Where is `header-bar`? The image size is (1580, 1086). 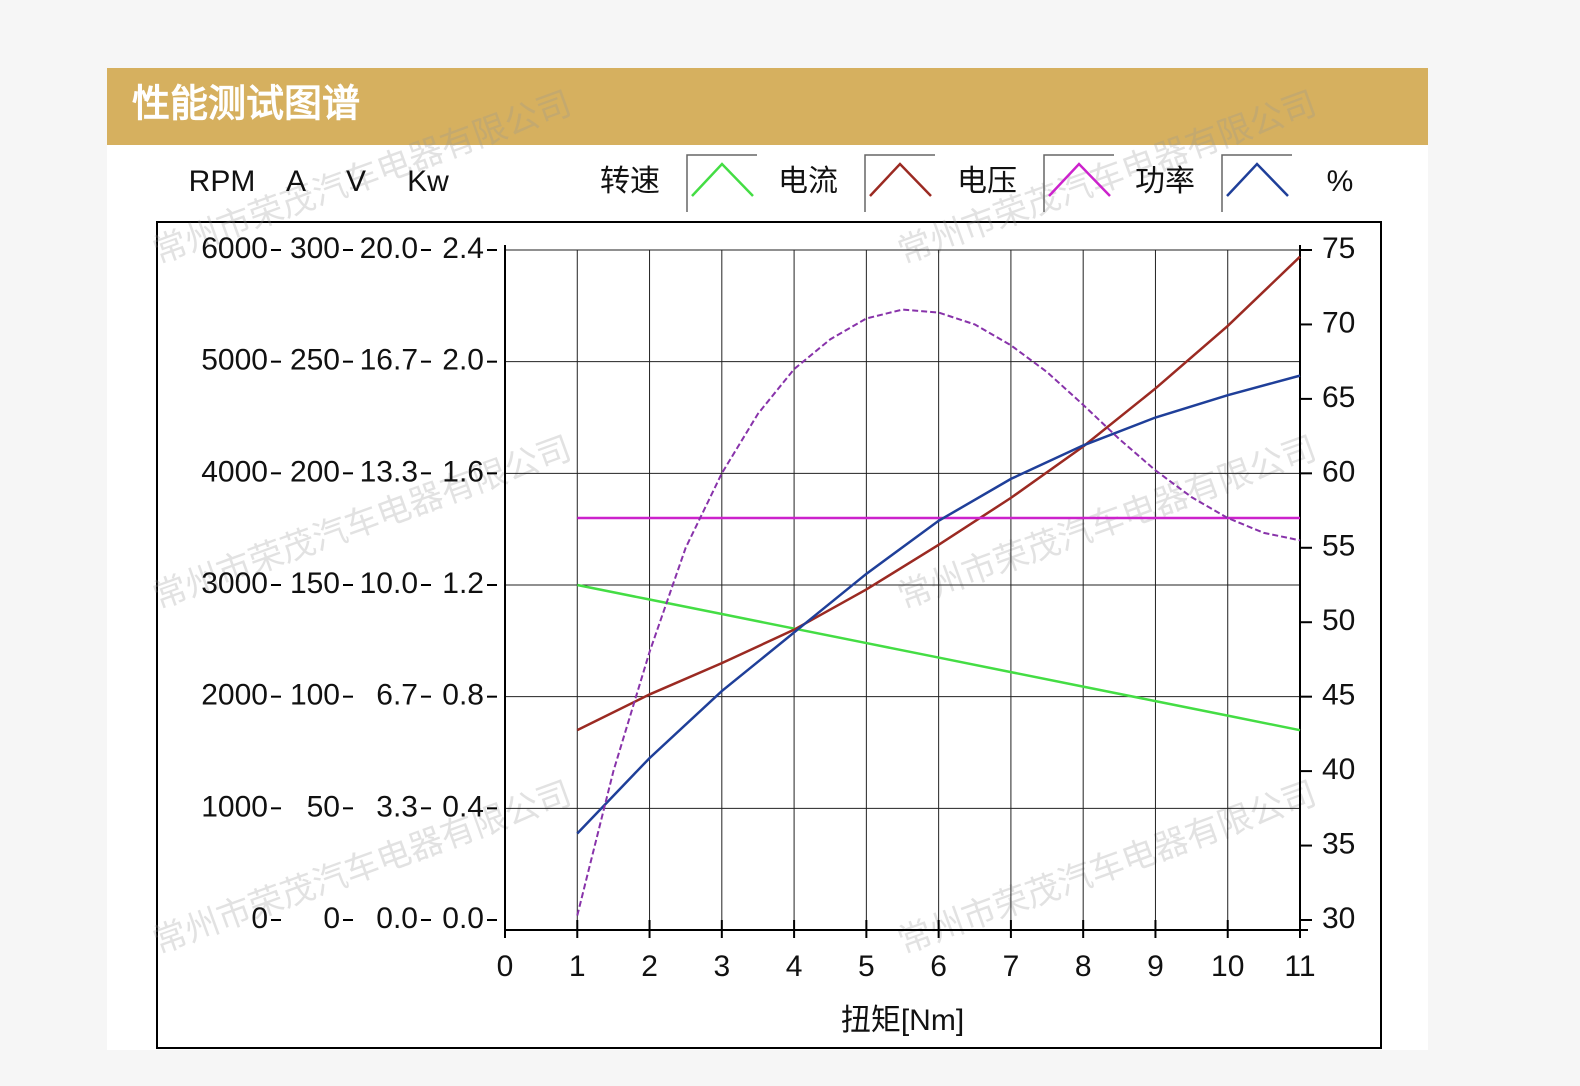
header-bar is located at coordinates (767, 106).